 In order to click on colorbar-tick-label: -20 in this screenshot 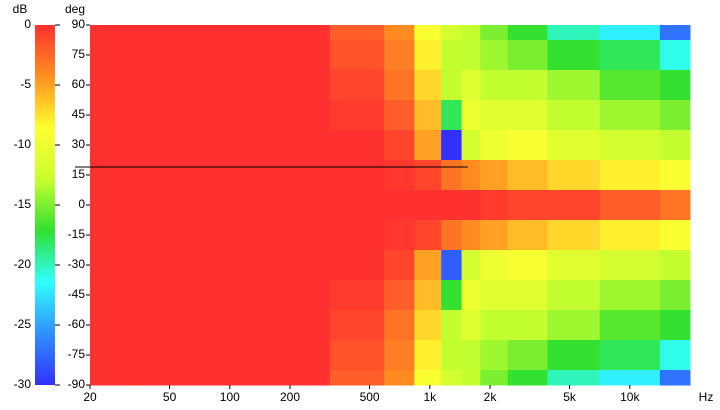, I will do `click(23, 264)`.